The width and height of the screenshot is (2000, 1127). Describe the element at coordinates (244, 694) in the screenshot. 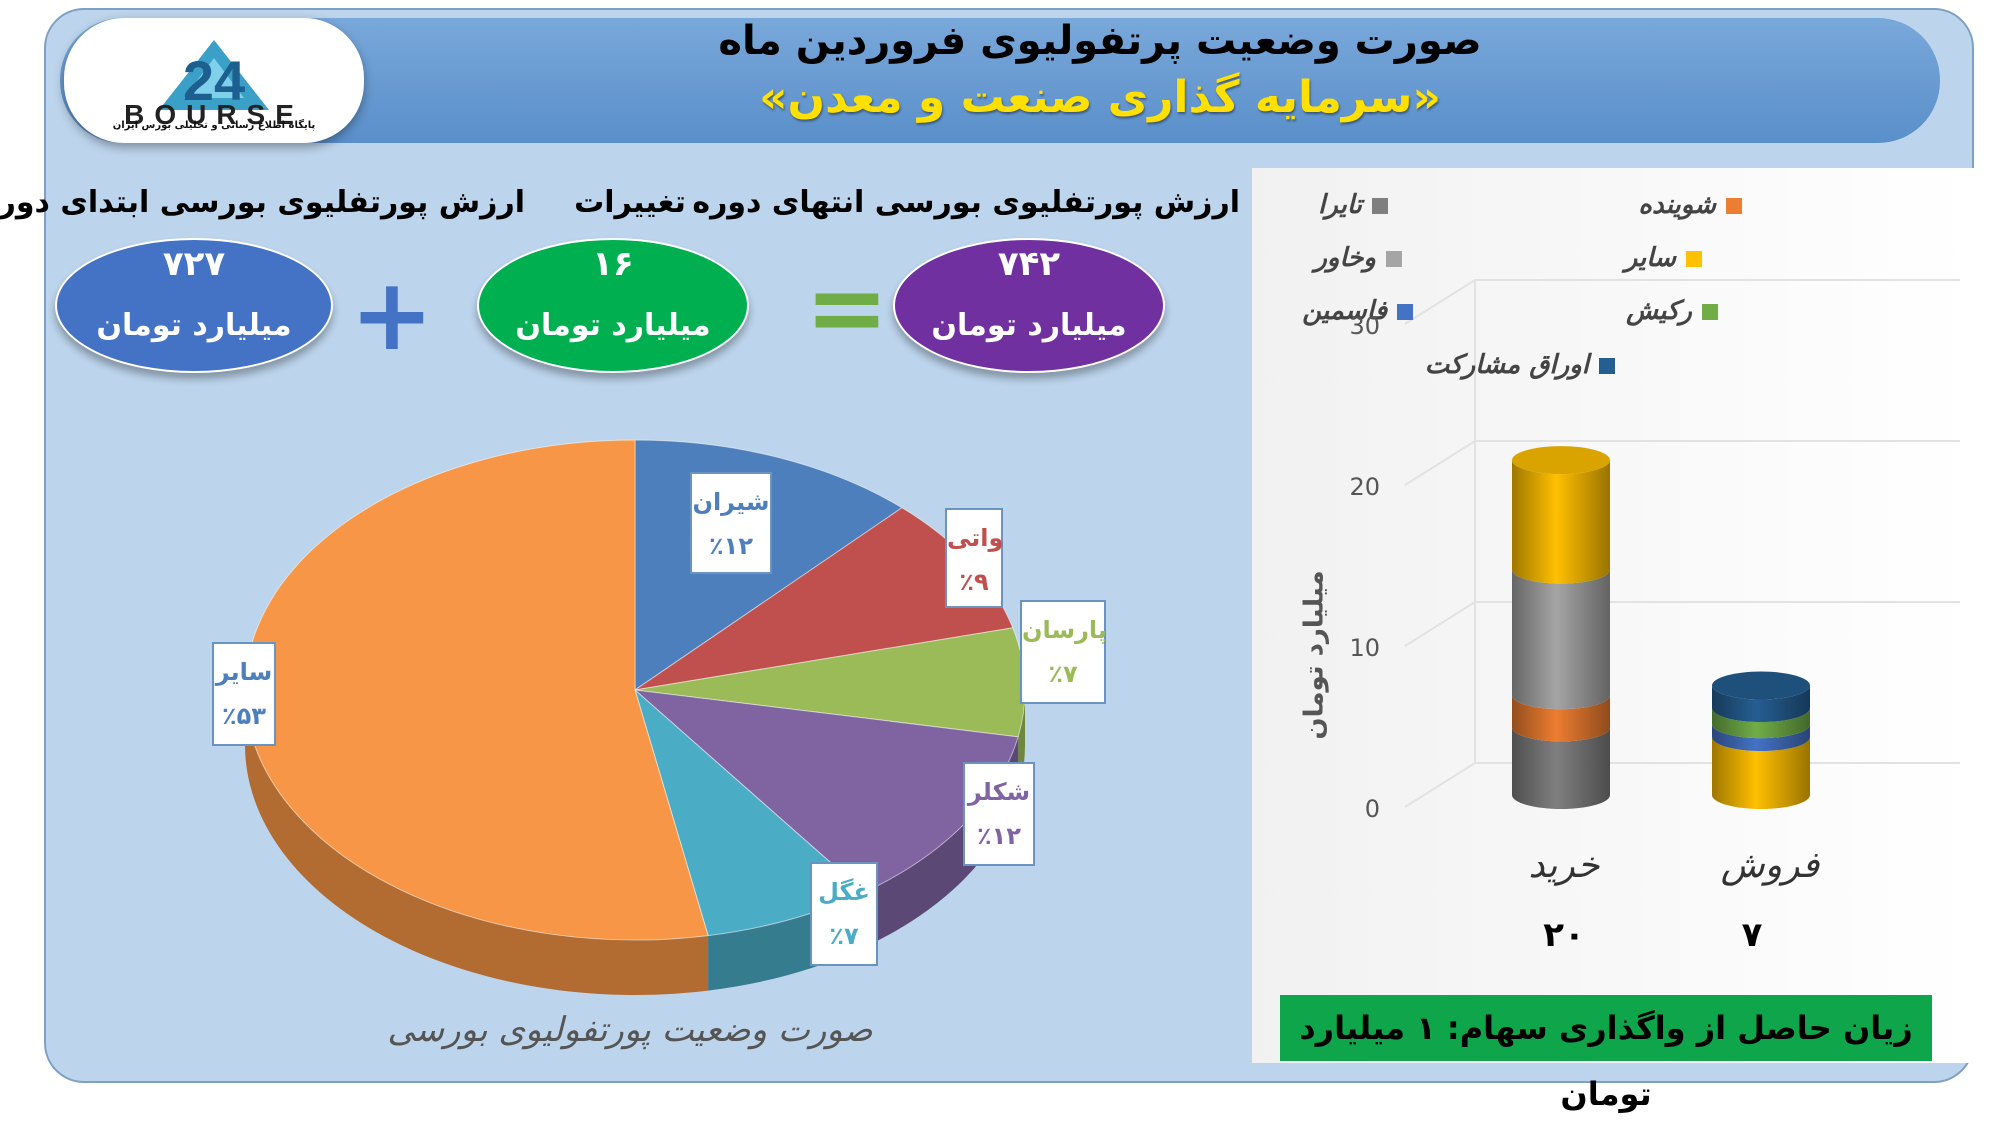

I see `pie-label-sayer: سایر ٪۵۳` at that location.